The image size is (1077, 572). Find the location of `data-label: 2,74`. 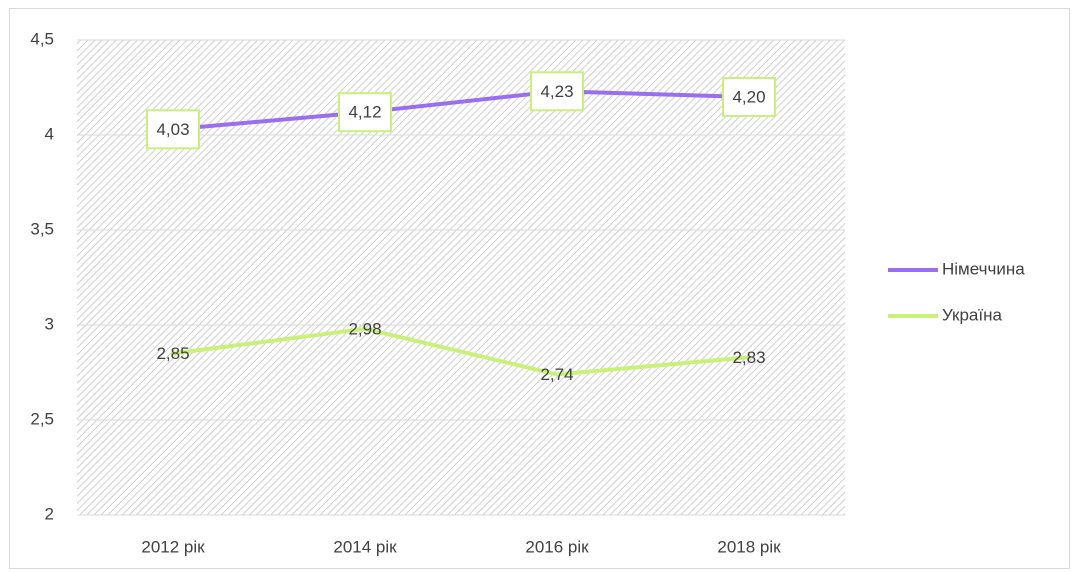

data-label: 2,74 is located at coordinates (556, 374).